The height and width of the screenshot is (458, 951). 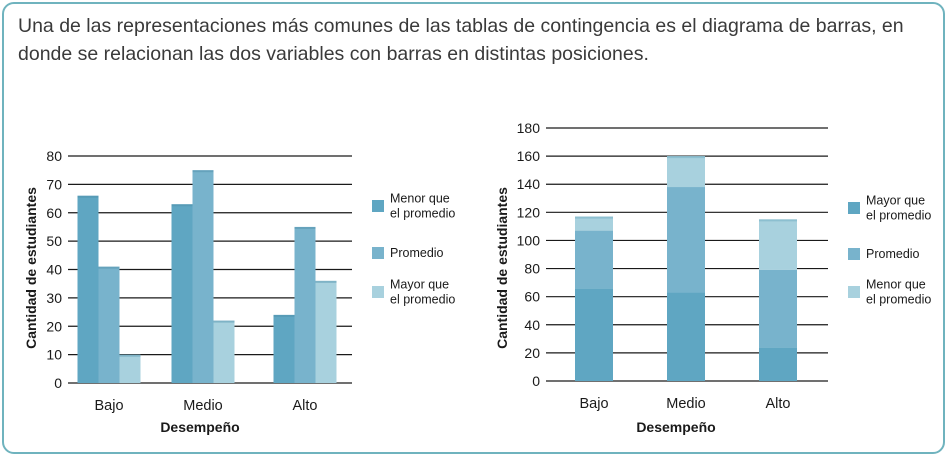 I want to click on y-tick-label: 120, so click(x=529, y=212).